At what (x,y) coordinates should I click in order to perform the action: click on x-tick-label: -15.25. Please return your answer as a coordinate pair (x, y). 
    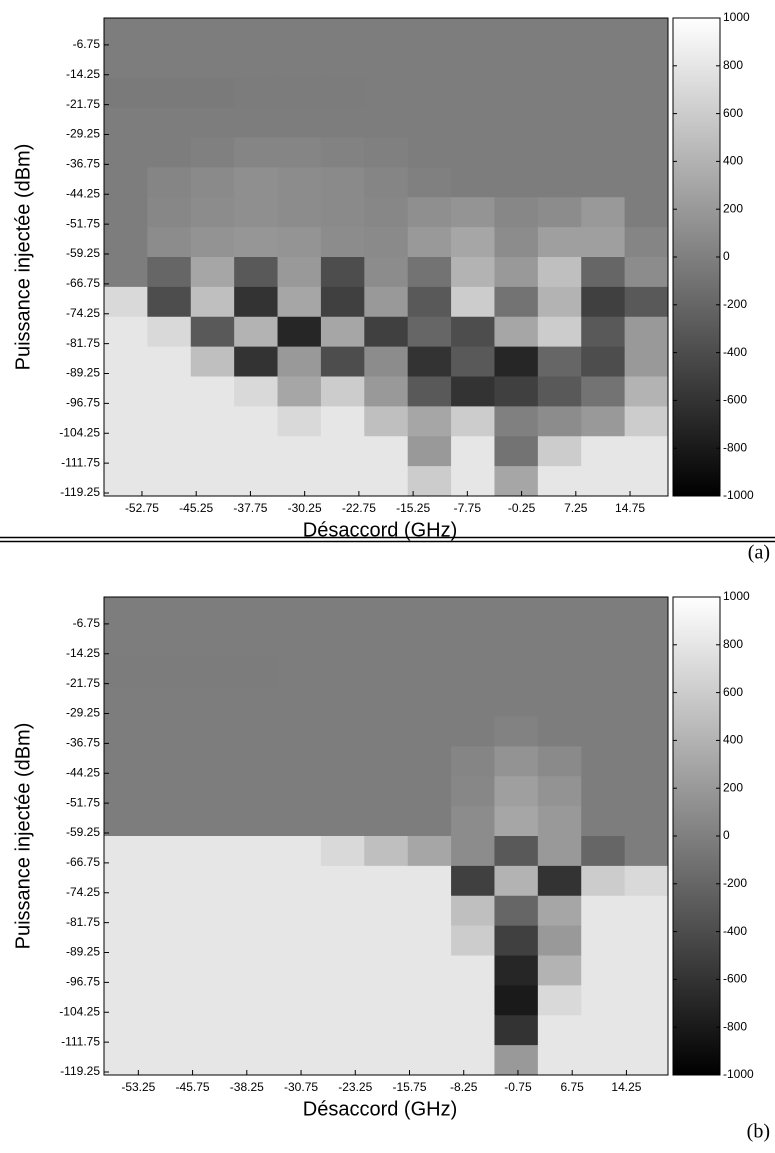
    Looking at the image, I should click on (413, 508).